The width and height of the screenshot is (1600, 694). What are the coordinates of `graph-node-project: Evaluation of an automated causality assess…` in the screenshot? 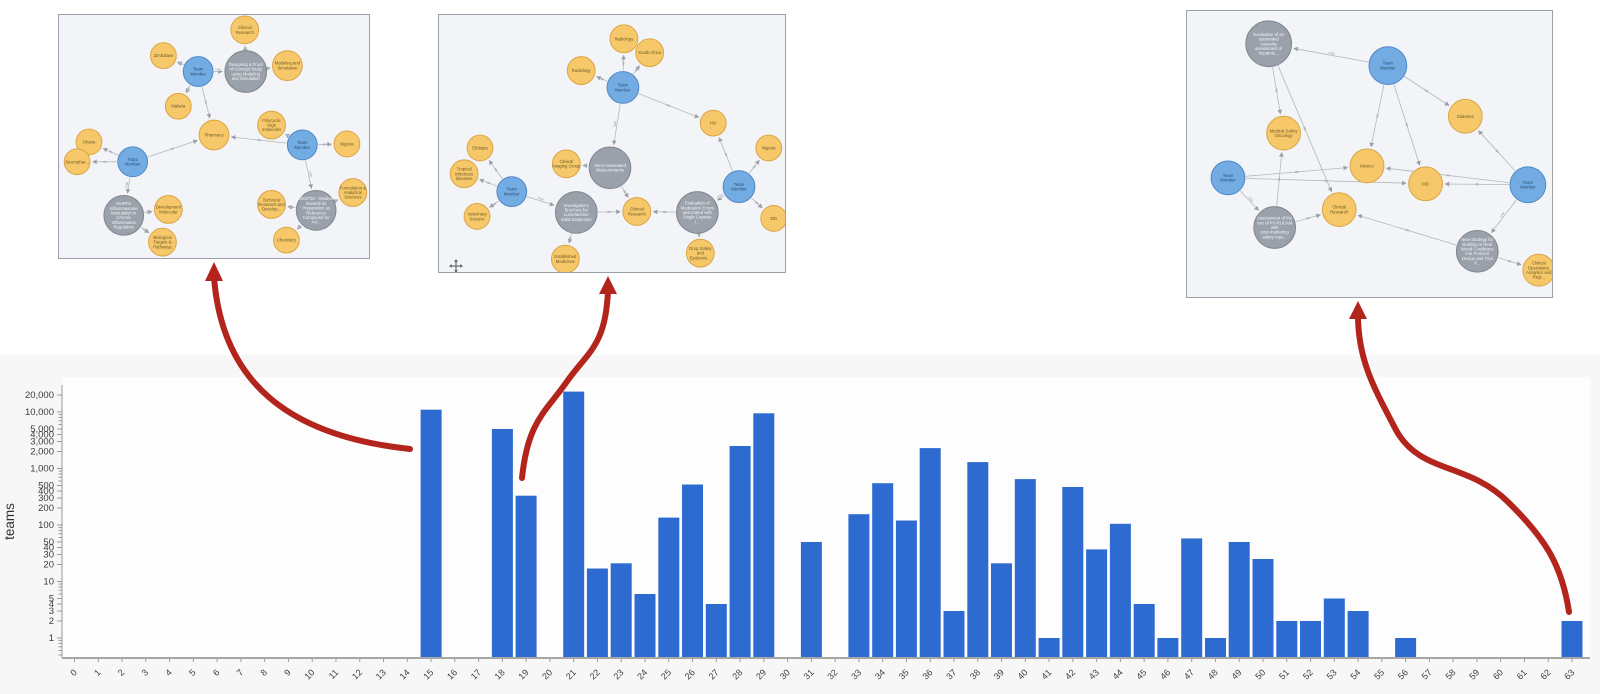 It's located at (1269, 44).